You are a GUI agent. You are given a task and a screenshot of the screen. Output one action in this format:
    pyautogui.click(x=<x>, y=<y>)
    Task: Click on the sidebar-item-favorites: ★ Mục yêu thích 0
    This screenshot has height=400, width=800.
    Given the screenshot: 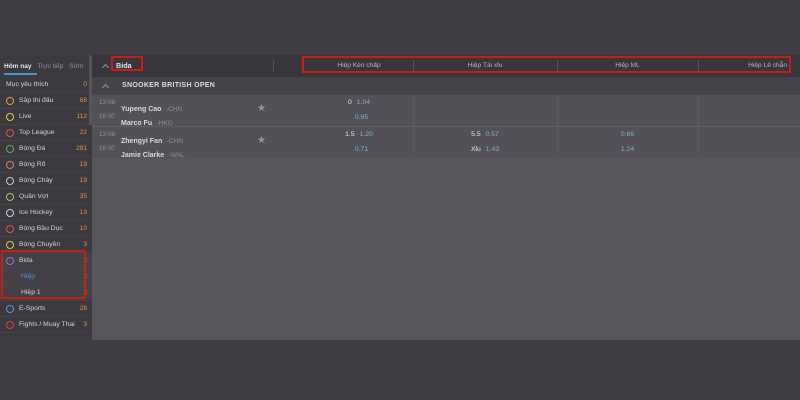 What is the action you would take?
    pyautogui.click(x=86, y=85)
    